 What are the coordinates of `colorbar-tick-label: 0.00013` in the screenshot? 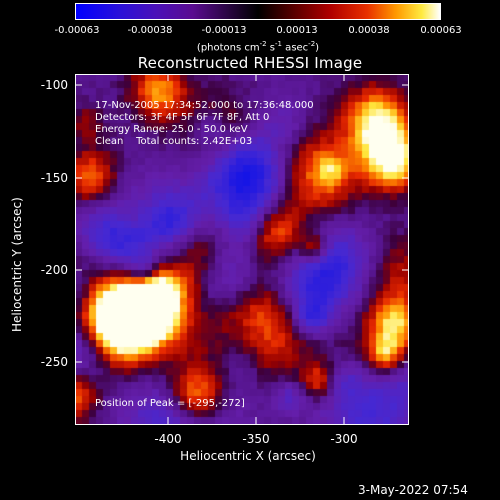 It's located at (297, 30).